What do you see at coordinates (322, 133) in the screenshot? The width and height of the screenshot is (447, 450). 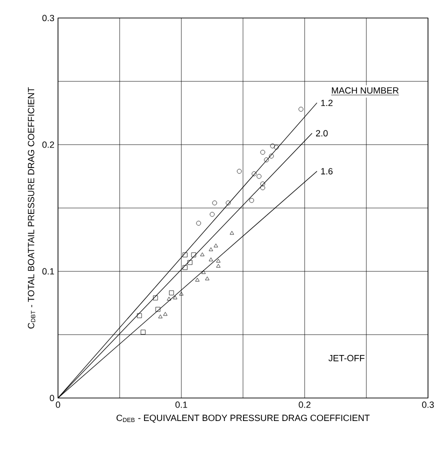 I see `series-label: 2.0` at bounding box center [322, 133].